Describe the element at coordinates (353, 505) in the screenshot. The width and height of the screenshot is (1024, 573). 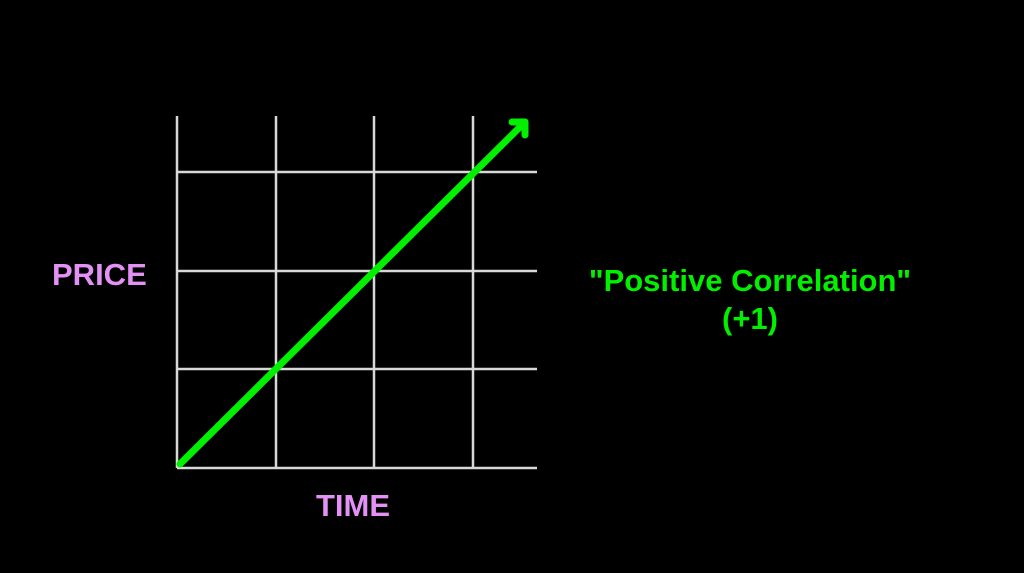
I see `x-axis-label: TIME` at that location.